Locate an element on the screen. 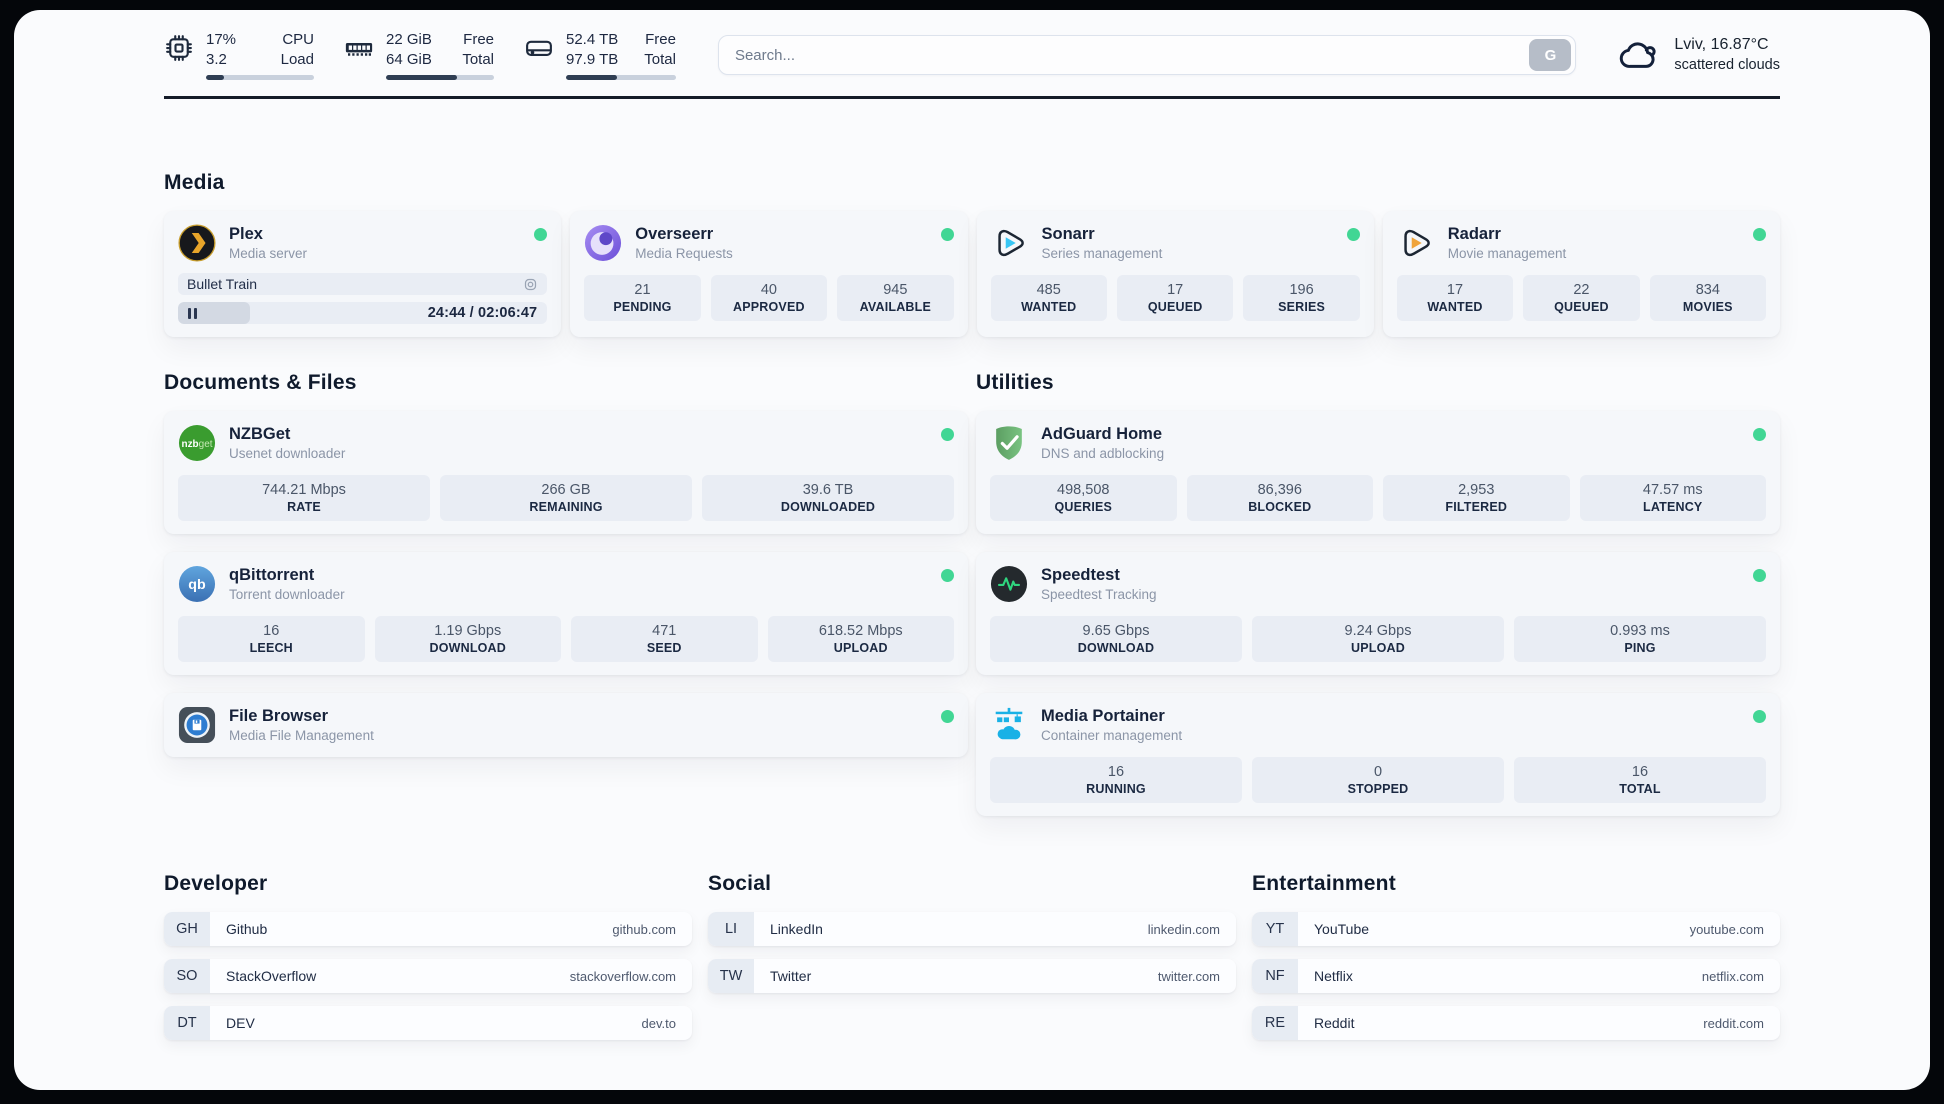  stat-rate: 744.21 Mbps RATE is located at coordinates (304, 498).